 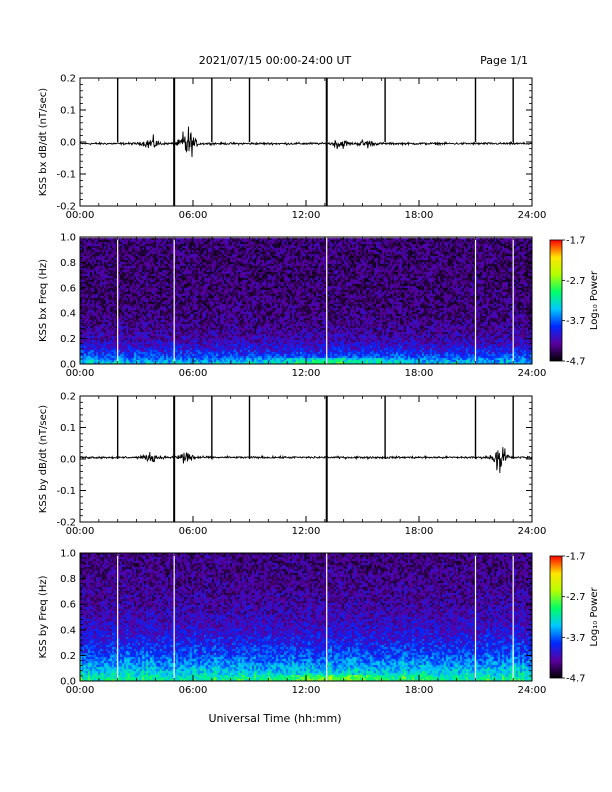 I want to click on y-axis-label: KSS bx Freq (Hz), so click(x=43, y=300).